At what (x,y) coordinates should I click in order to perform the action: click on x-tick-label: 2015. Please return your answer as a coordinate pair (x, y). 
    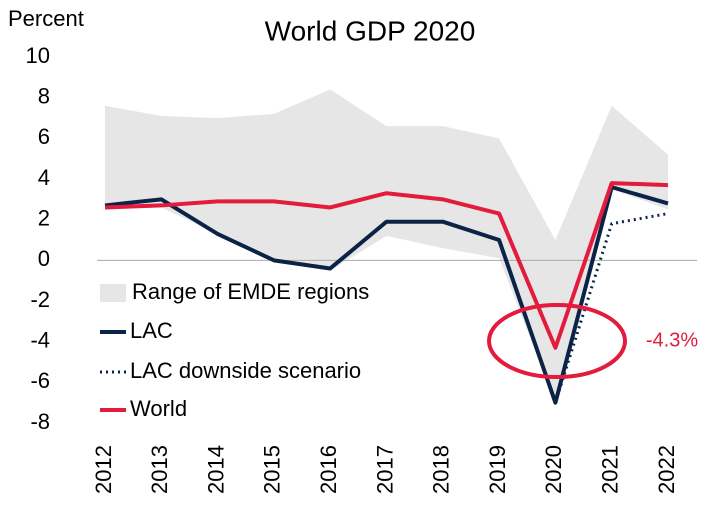
    Looking at the image, I should click on (272, 469).